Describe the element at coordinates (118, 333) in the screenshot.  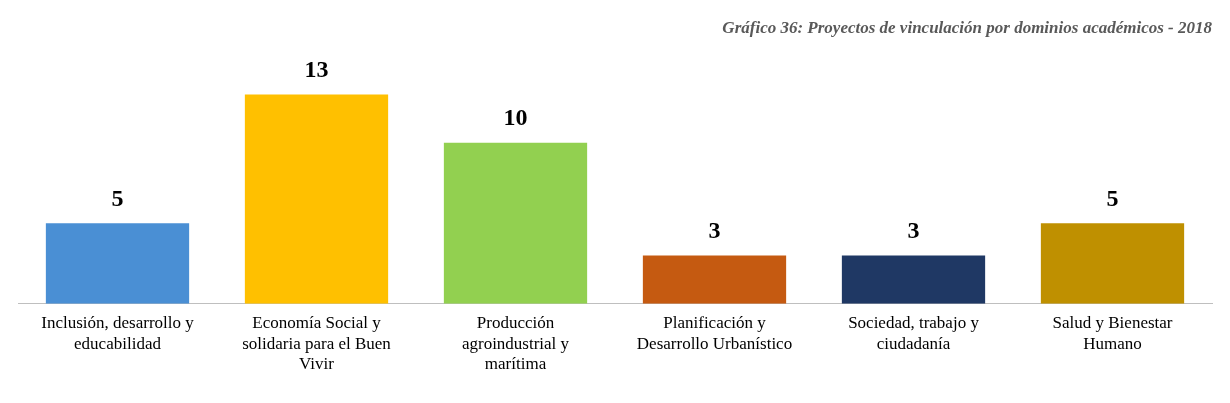
I see `x-tick-label: Inclusión, desarrollo y educabilidad` at that location.